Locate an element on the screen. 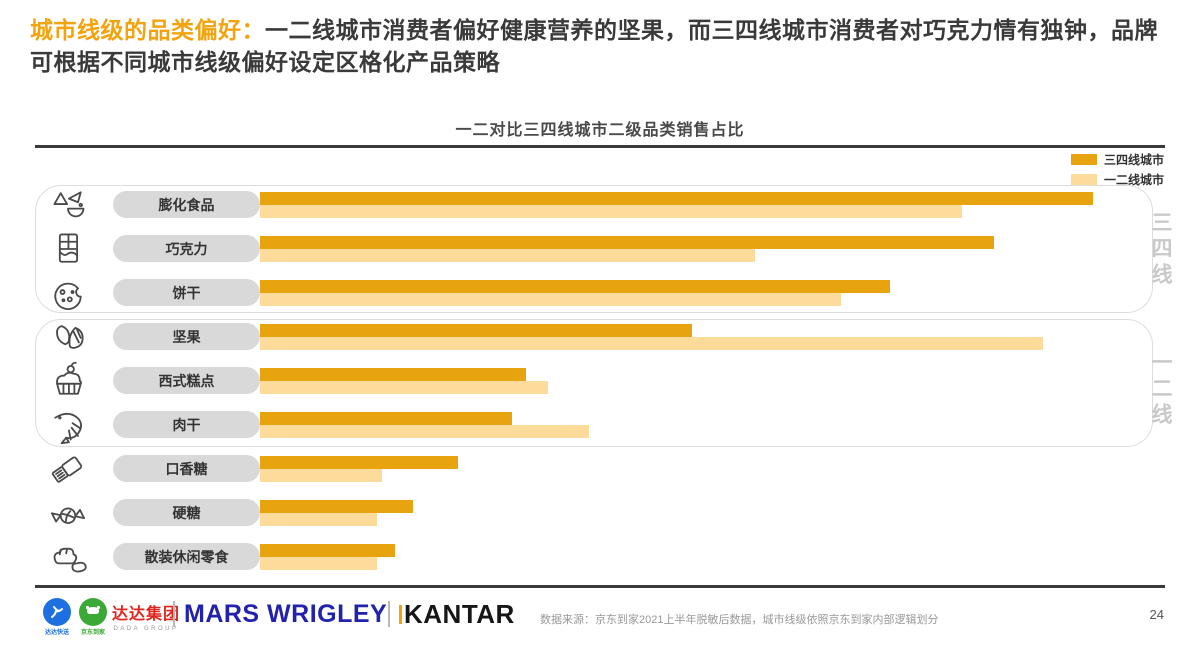 The height and width of the screenshot is (652, 1200). category-pill: 硬糖 is located at coordinates (186, 512).